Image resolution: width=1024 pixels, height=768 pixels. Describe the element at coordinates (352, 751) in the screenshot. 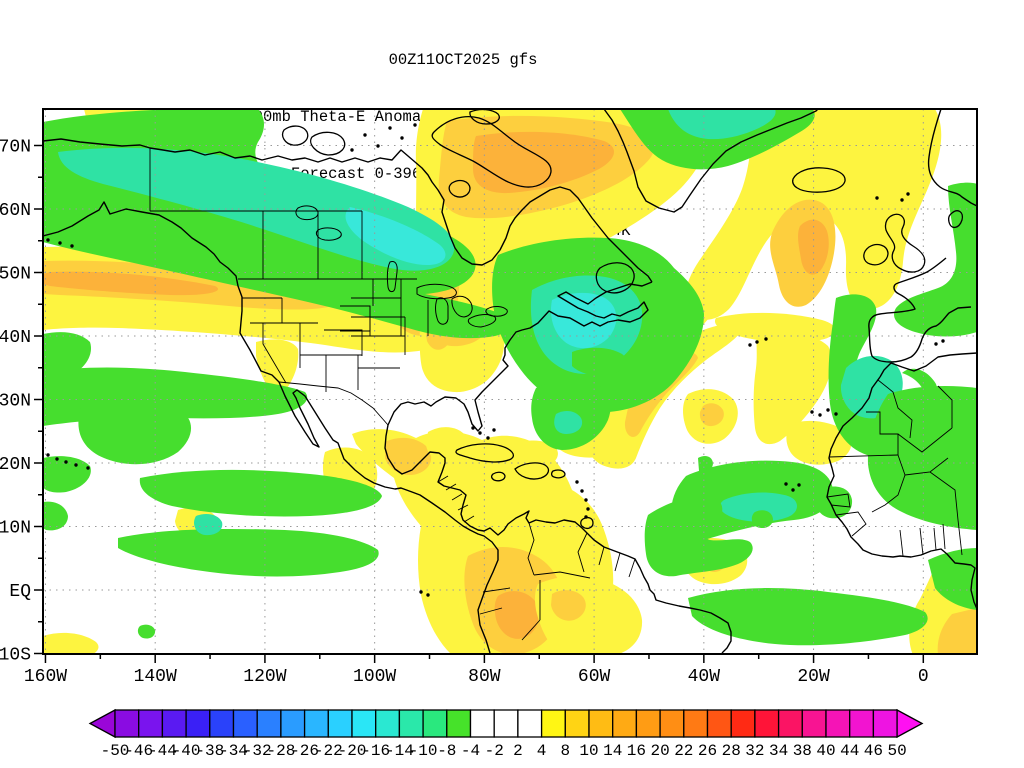

I see `colorbar-label--20: -20` at that location.